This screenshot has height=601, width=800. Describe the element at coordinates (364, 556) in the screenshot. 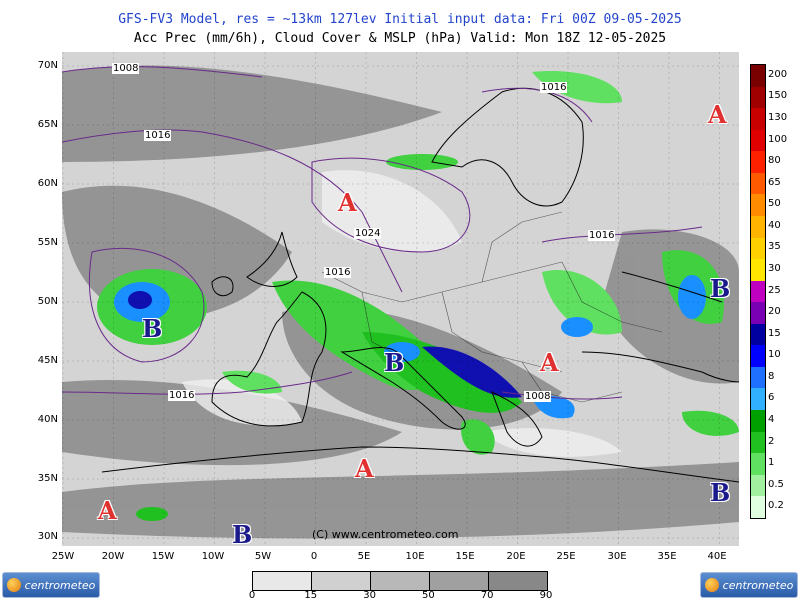

I see `lon-label: 5E` at that location.